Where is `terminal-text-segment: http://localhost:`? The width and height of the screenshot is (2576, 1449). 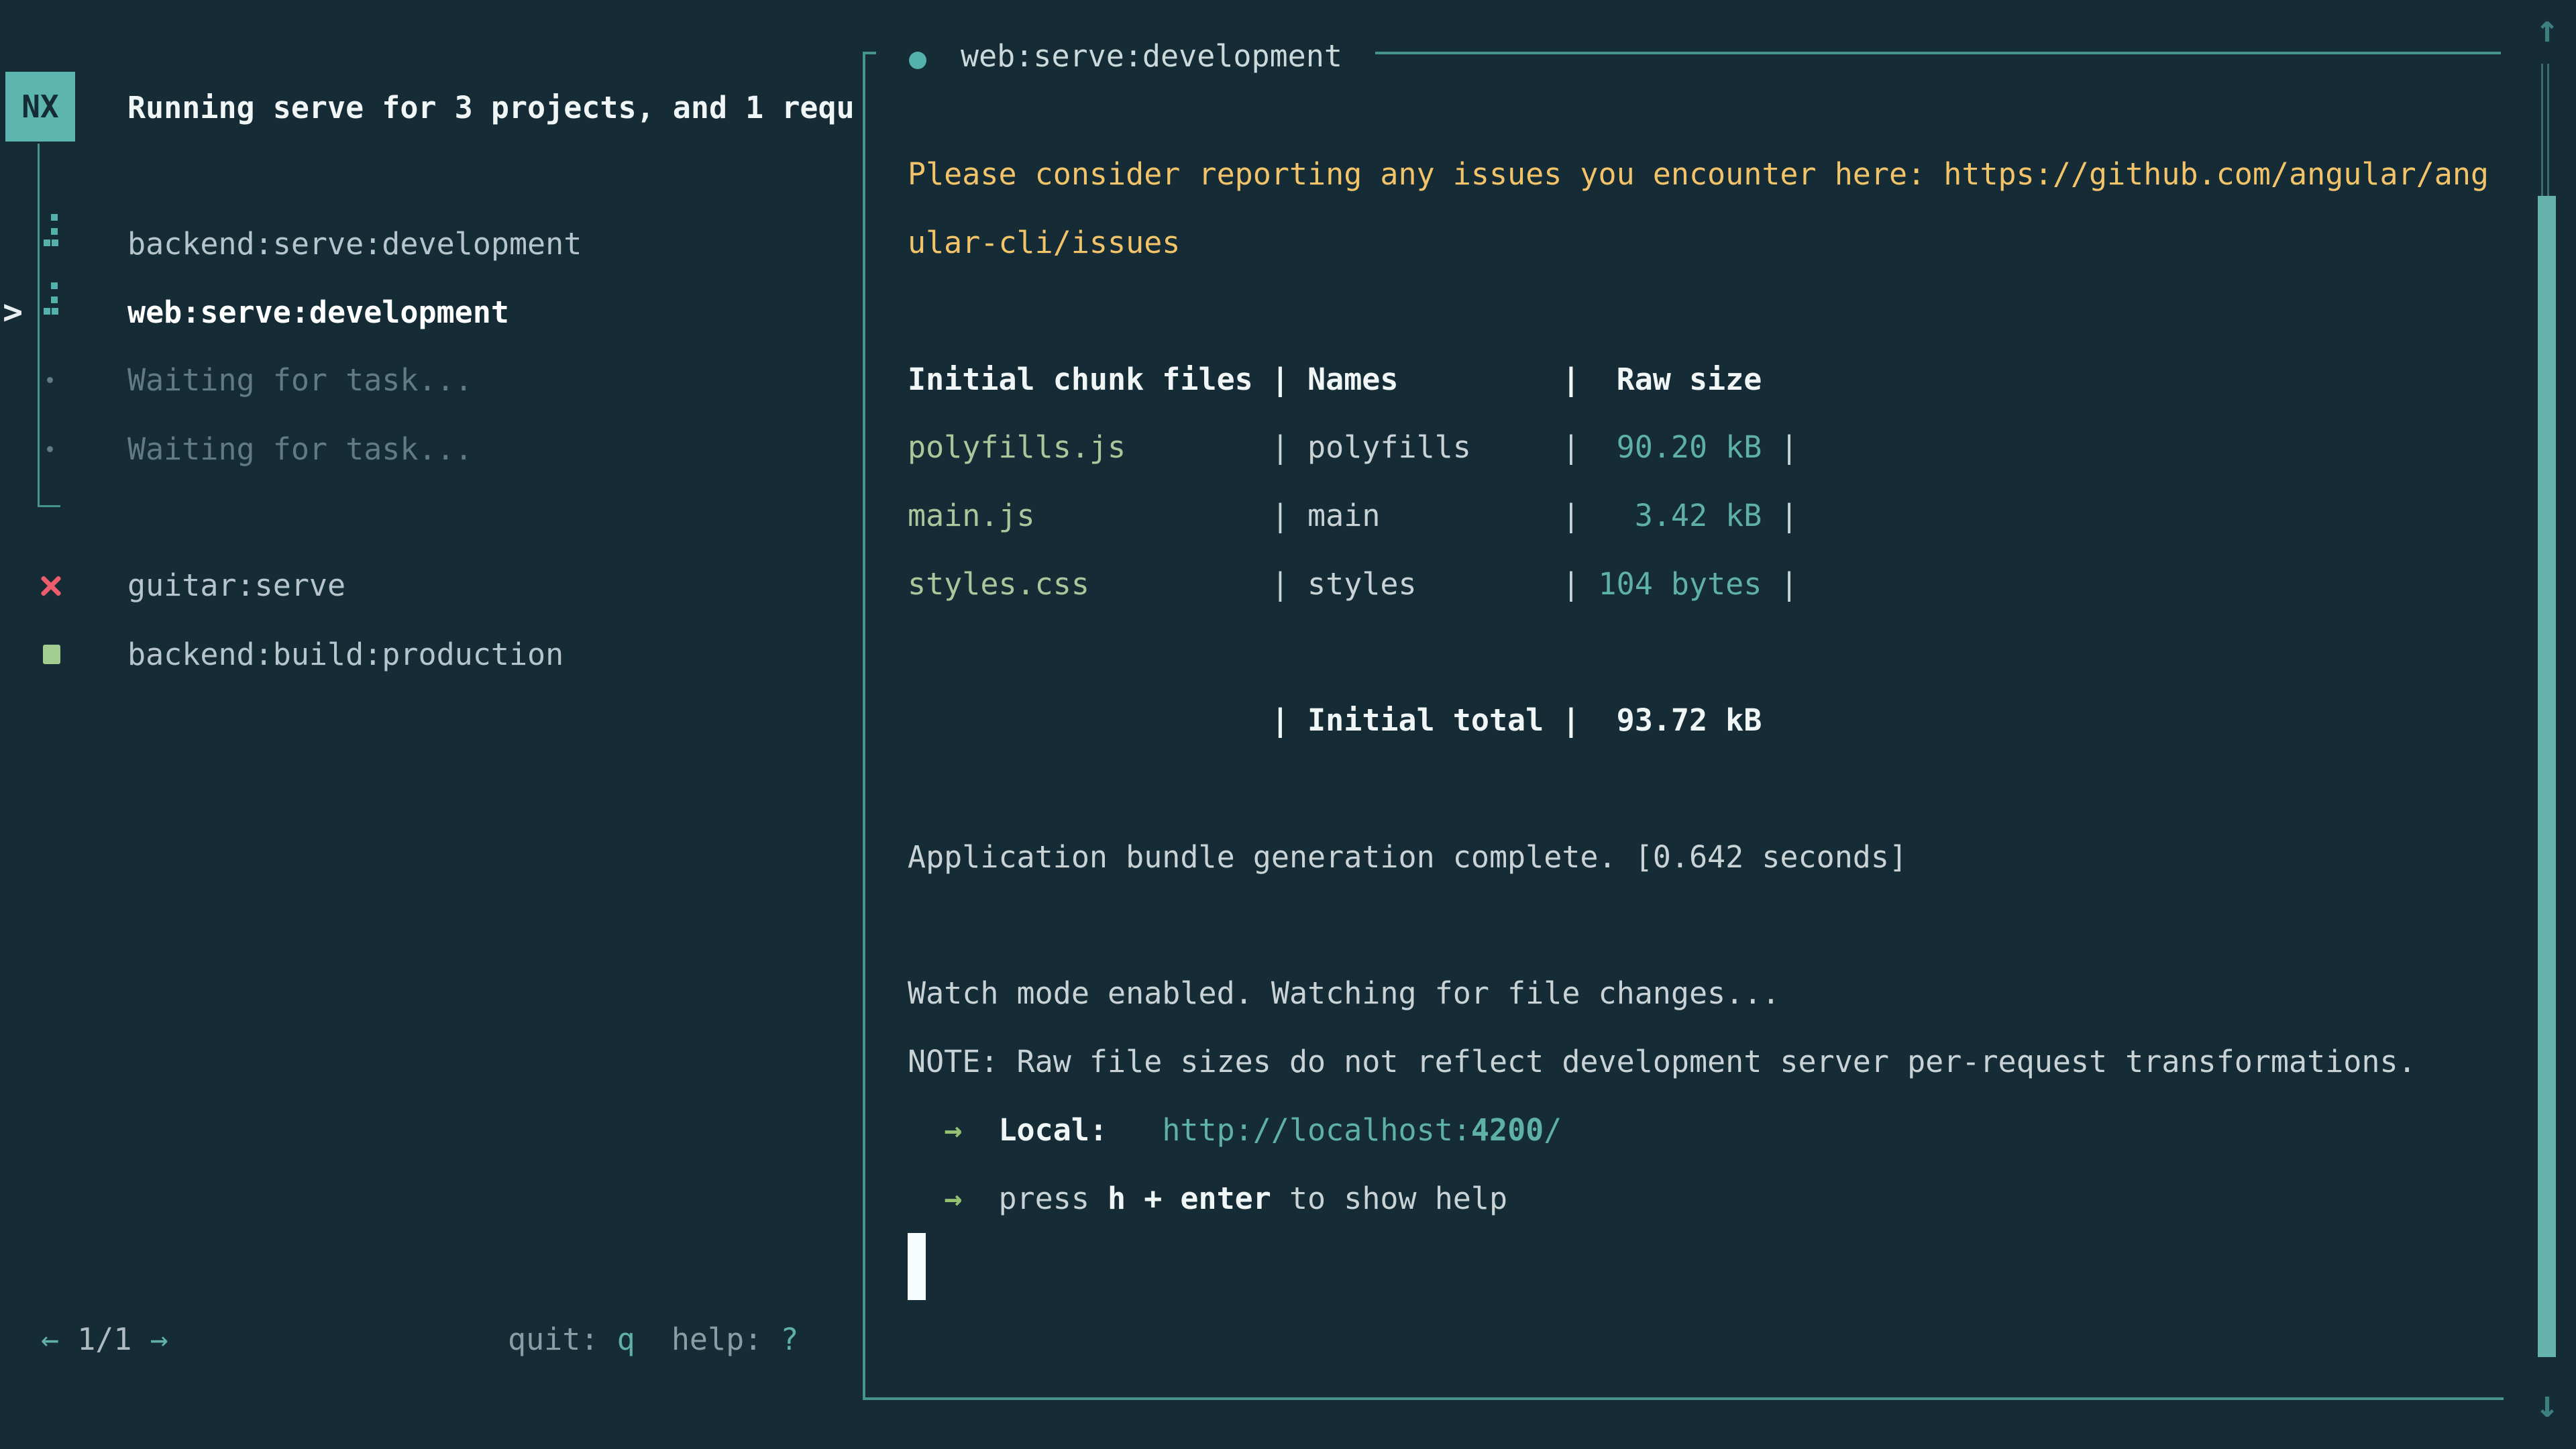
terminal-text-segment: http://localhost: is located at coordinates (1316, 1130).